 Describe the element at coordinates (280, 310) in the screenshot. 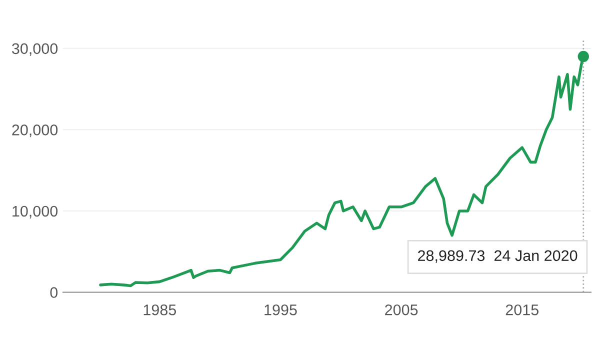

I see `x-tick-label: 1995` at that location.